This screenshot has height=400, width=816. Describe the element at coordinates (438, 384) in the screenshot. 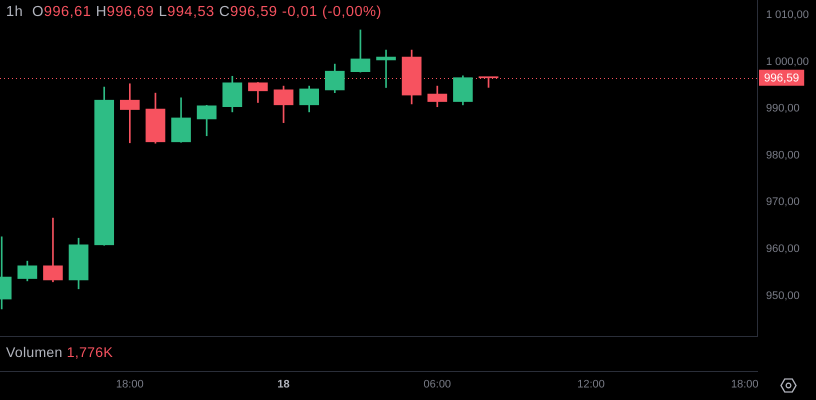

I see `x-tick-label: 06:00` at that location.